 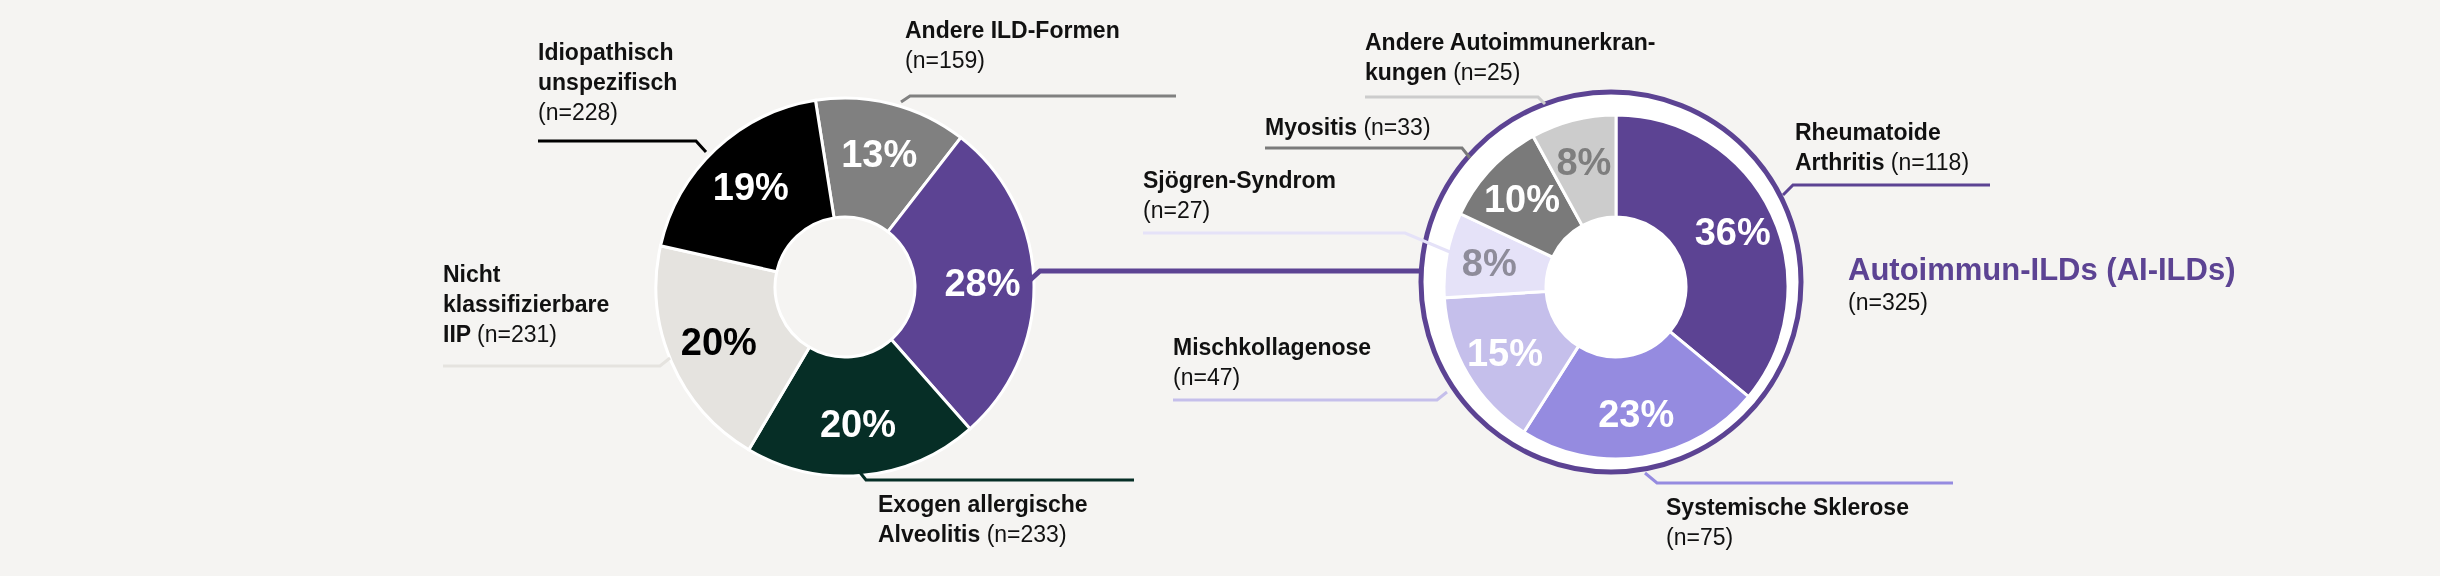 I want to click on data-label: 23%, so click(x=1636, y=414).